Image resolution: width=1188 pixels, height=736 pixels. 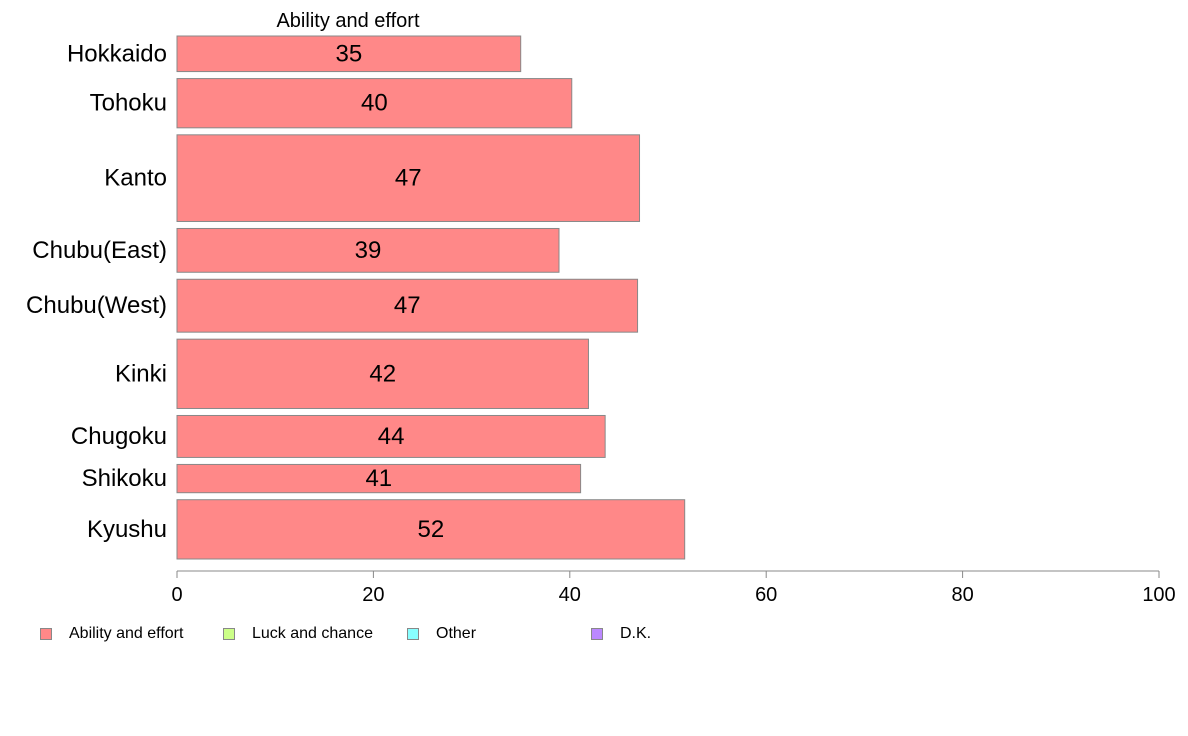 I want to click on legend-swatch-luck, so click(x=229, y=634).